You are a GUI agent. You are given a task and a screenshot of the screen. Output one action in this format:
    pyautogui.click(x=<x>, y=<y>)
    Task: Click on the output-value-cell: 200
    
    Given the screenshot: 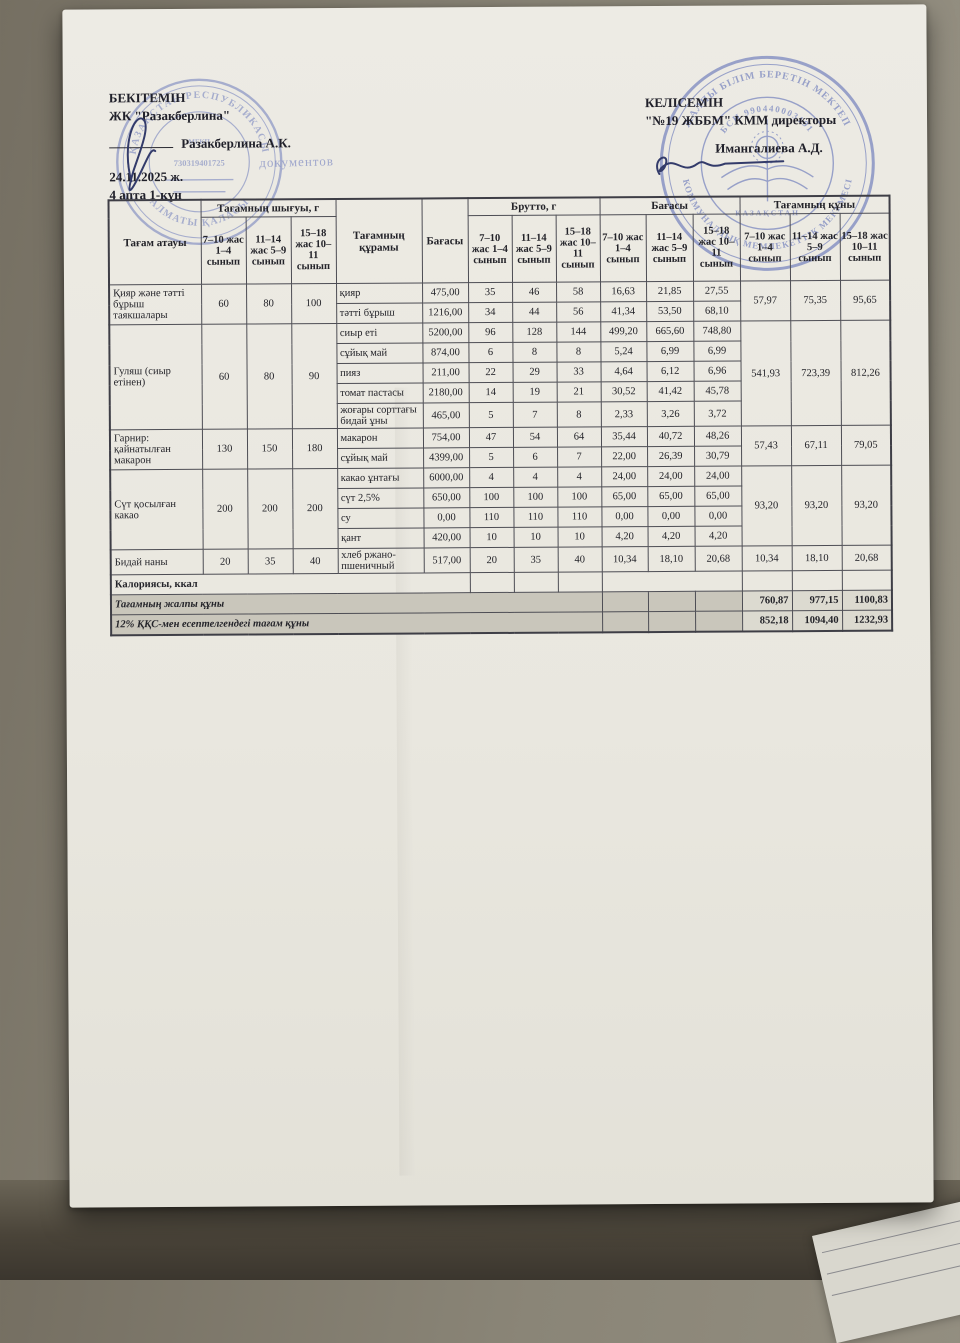 What is the action you would take?
    pyautogui.click(x=270, y=509)
    